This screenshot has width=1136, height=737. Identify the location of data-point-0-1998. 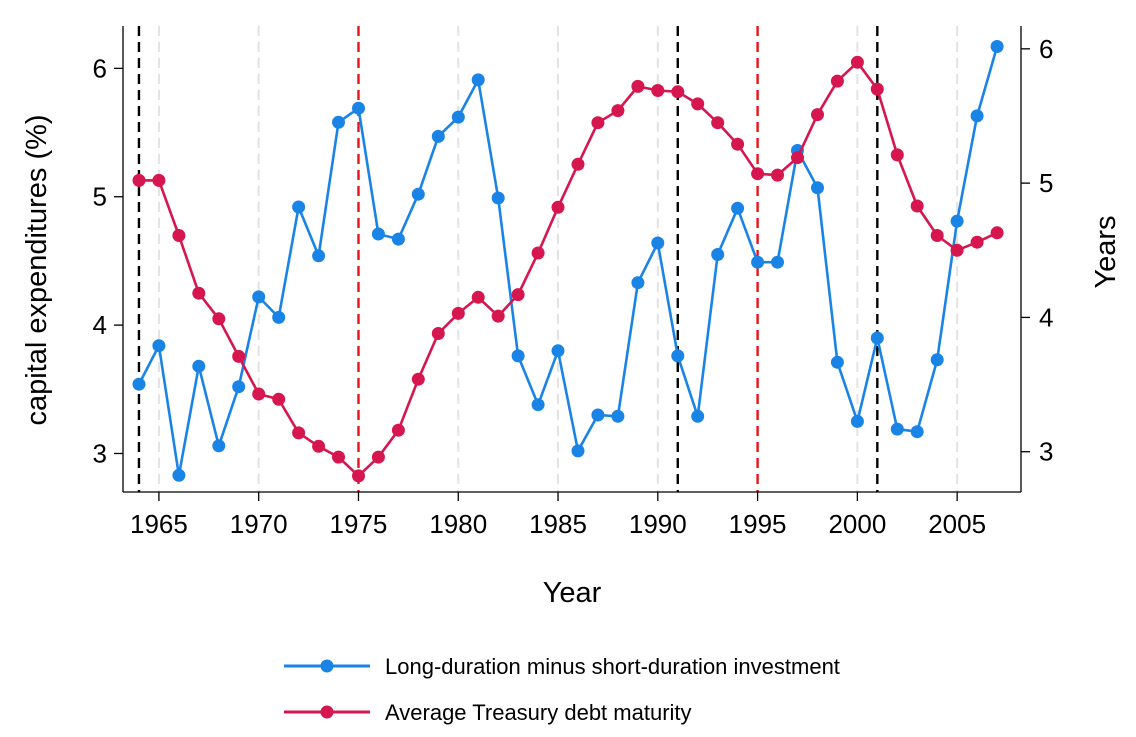
(817, 188).